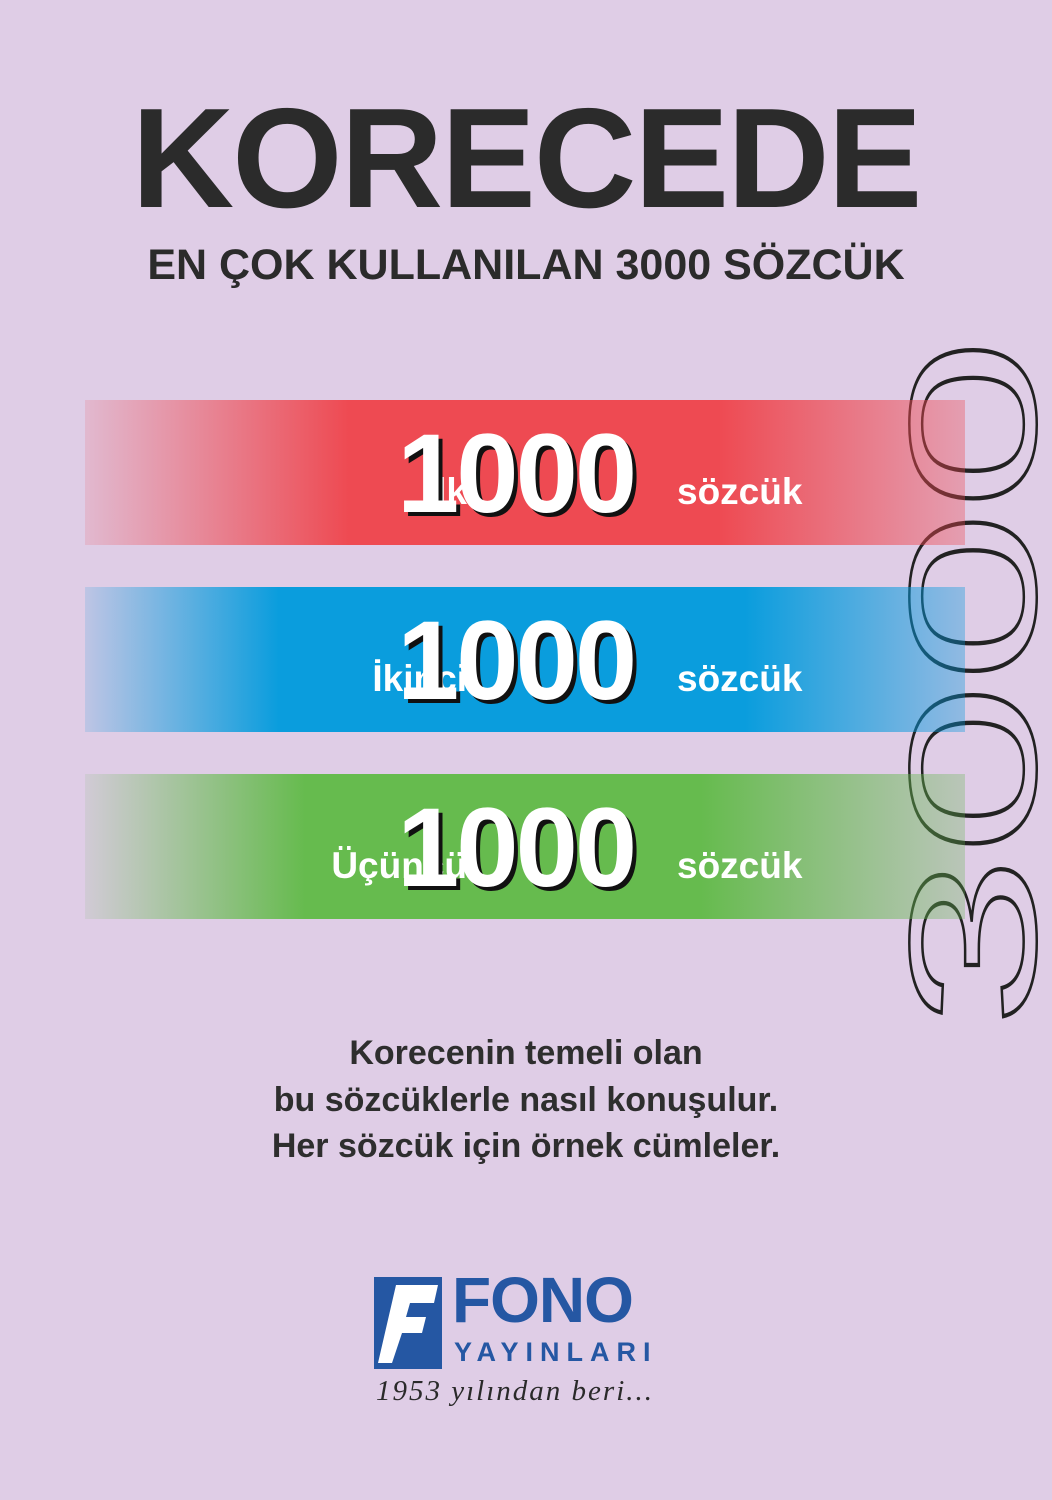  Describe the element at coordinates (526, 265) in the screenshot. I see `book-subtitle: EN ÇOK KULLANILAN 3000 SÖZCÜK` at that location.